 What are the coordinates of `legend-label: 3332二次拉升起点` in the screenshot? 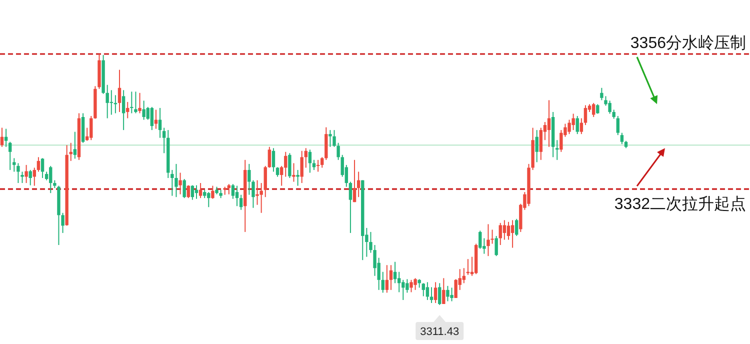 It's located at (680, 204).